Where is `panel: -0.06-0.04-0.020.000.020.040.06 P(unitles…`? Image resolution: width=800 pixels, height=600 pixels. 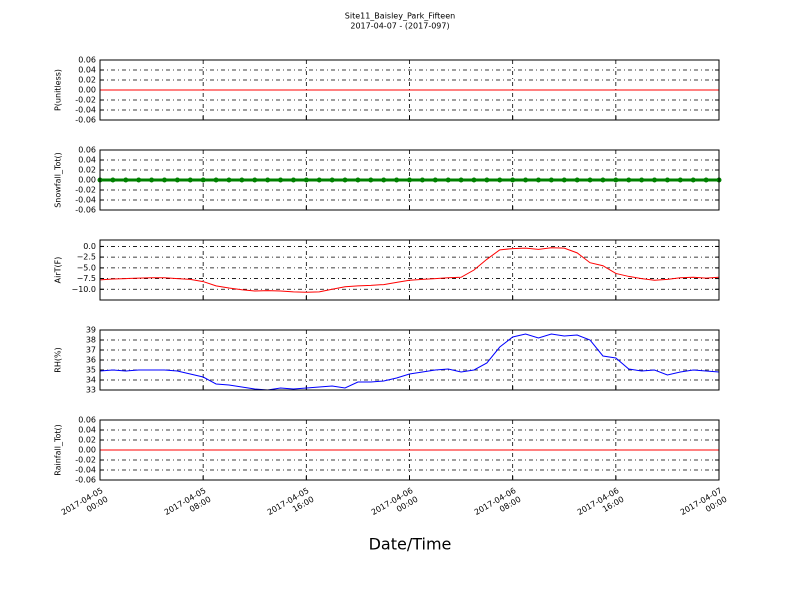
panel: -0.06-0.04-0.020.000.020.040.06 P(unitles… is located at coordinates (387, 90).